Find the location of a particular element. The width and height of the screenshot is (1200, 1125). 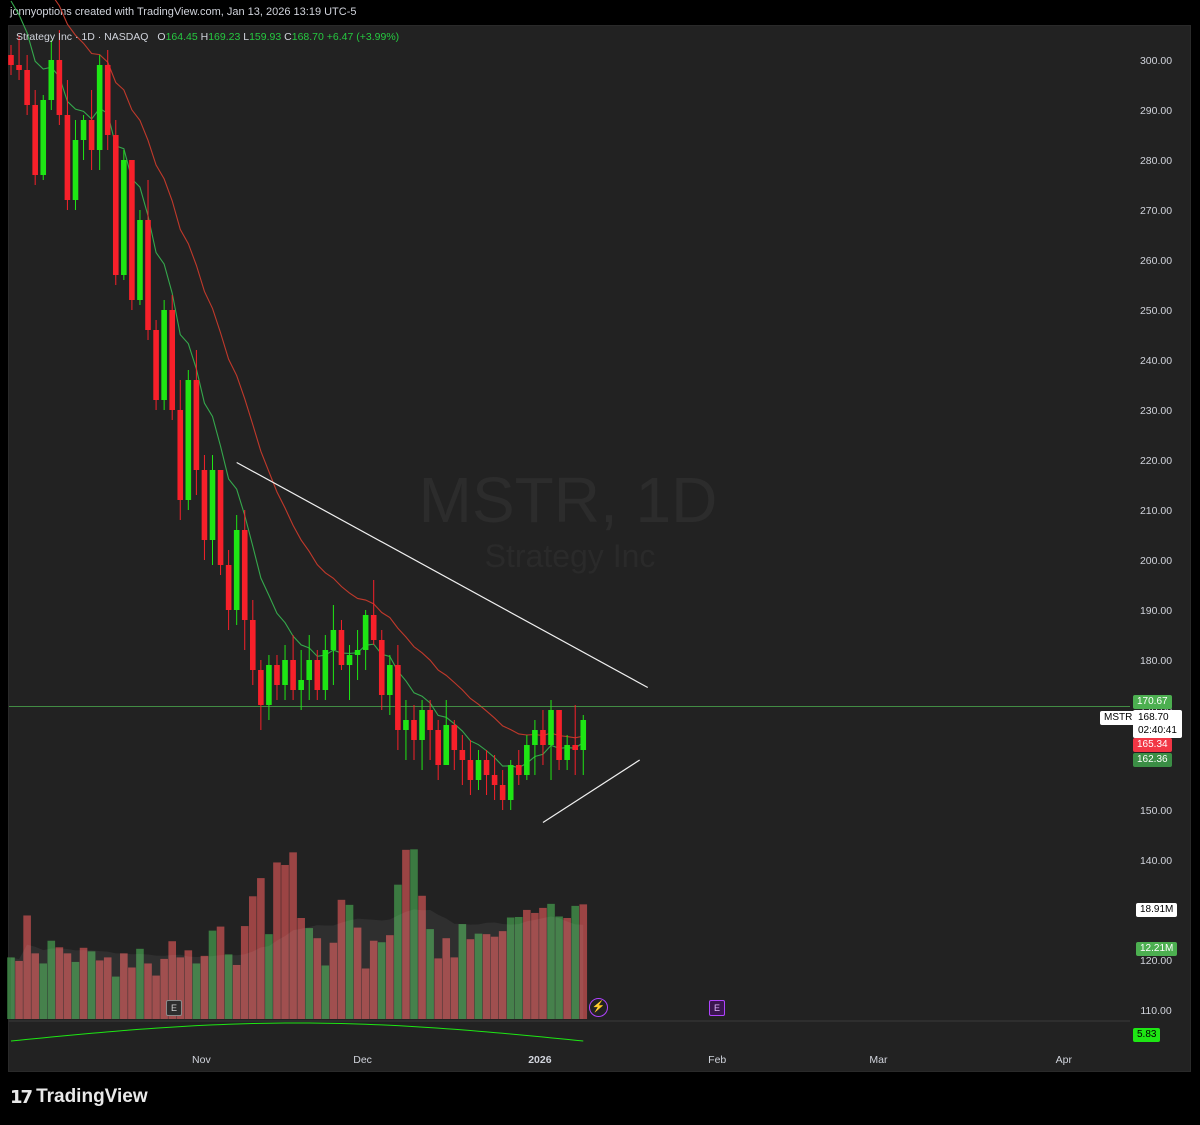

trendlines is located at coordinates (442, 642).